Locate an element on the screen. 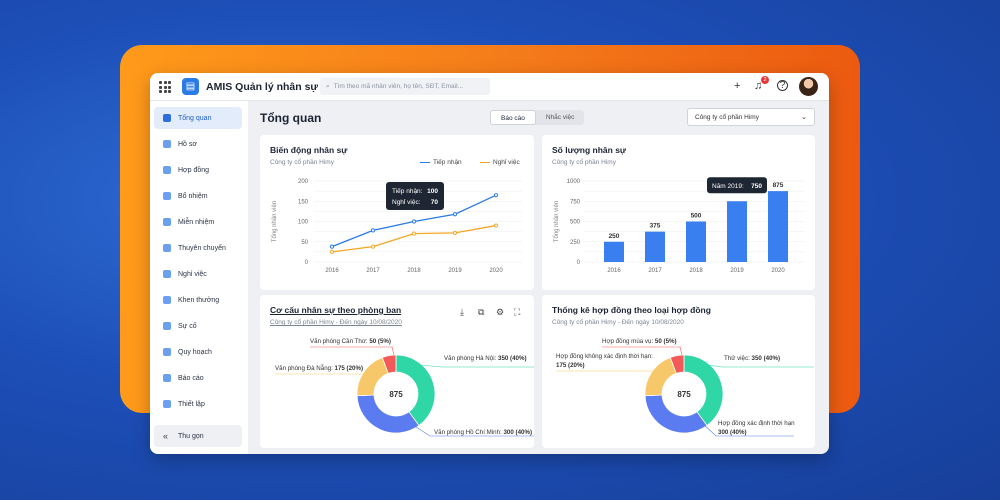 This screenshot has width=1000, height=500. x-tick-label: 2016 is located at coordinates (332, 271).